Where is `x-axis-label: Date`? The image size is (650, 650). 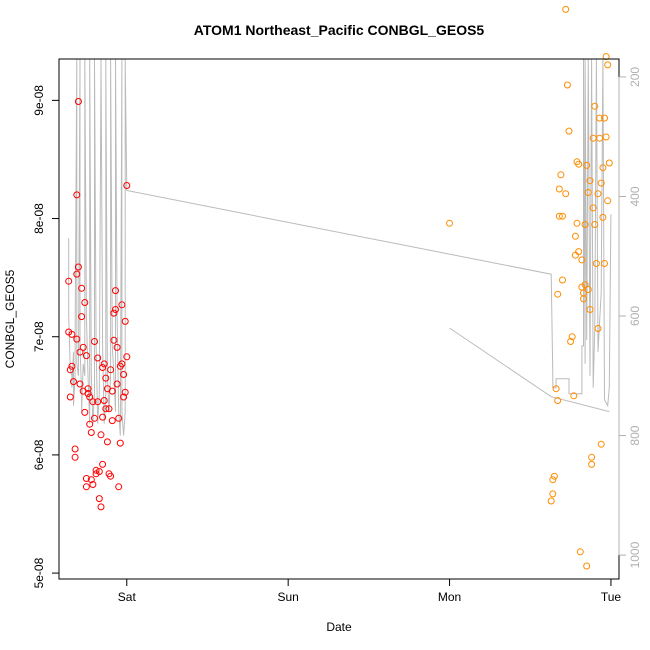
x-axis-label: Date is located at coordinates (339, 627).